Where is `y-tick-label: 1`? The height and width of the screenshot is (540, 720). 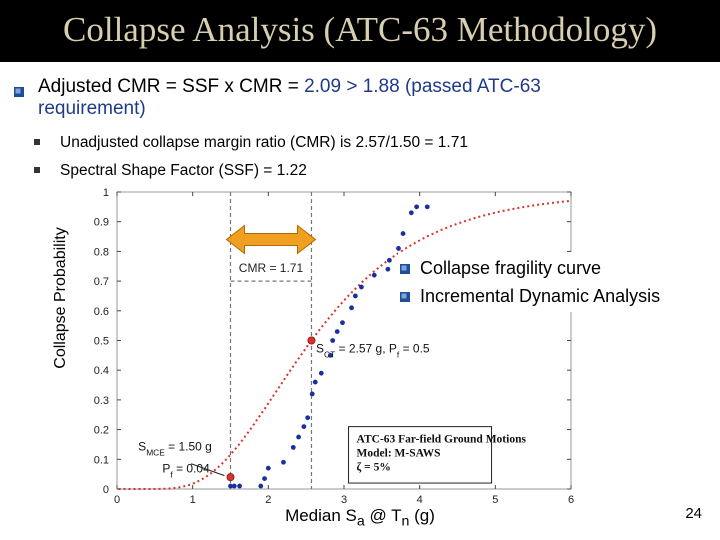 y-tick-label: 1 is located at coordinates (106, 193).